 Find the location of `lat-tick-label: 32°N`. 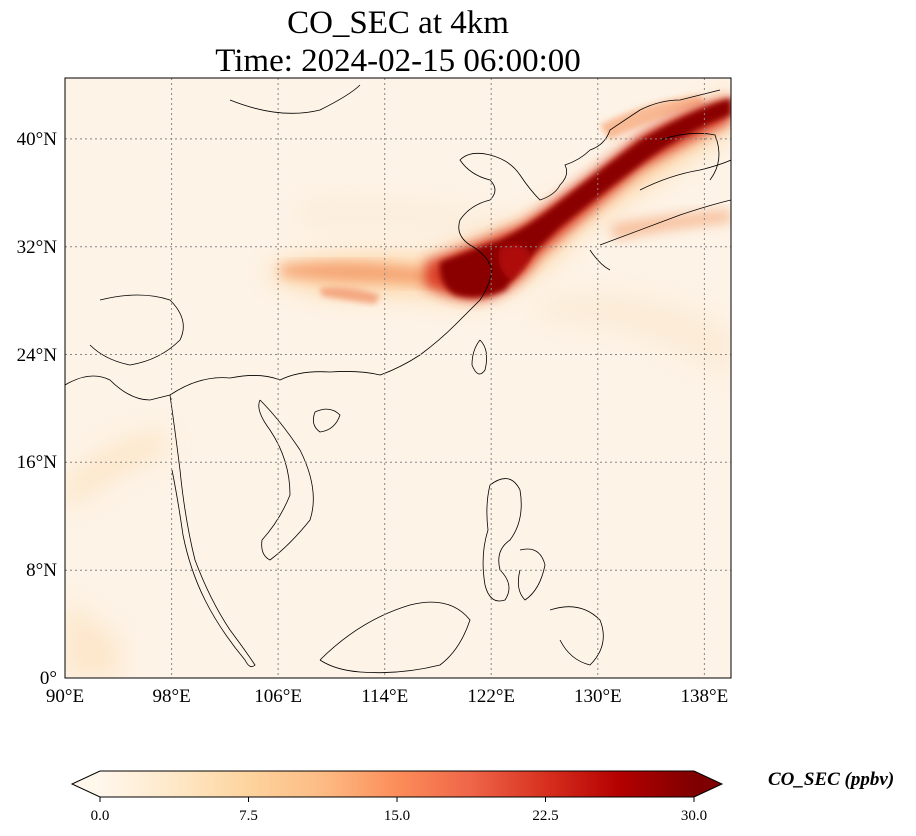

lat-tick-label: 32°N is located at coordinates (37, 247).